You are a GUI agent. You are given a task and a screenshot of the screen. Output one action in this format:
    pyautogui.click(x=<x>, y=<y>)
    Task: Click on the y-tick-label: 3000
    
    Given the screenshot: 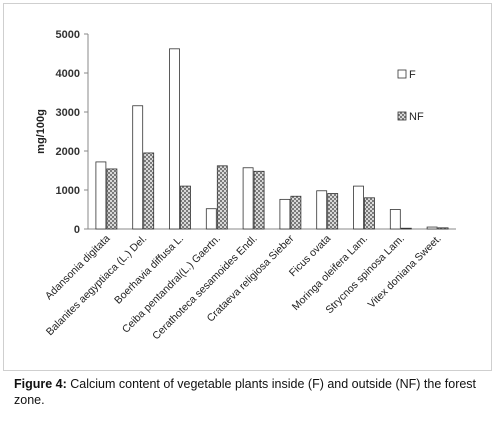 What is the action you would take?
    pyautogui.click(x=68, y=113)
    